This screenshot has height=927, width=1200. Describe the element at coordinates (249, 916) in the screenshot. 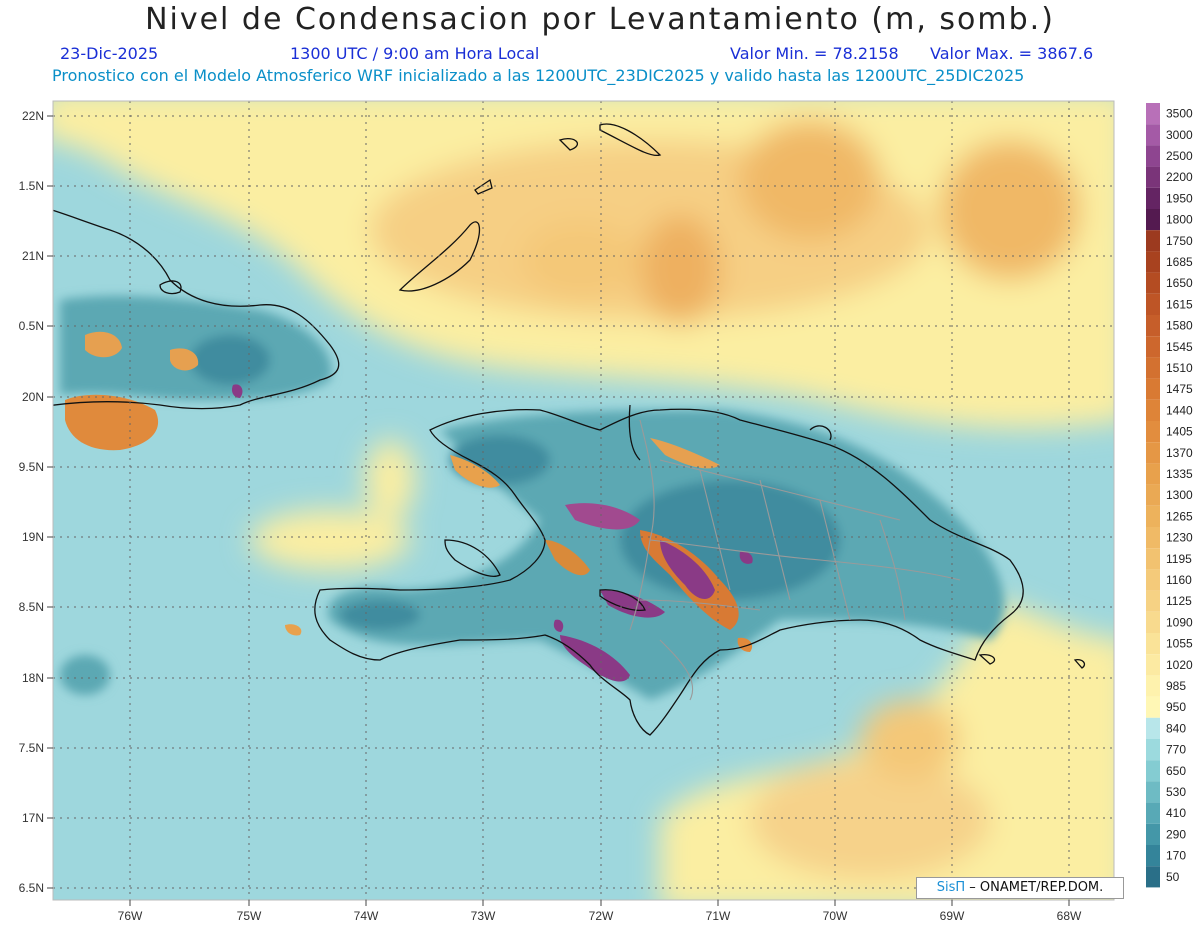

I see `lon-label: 75W` at that location.